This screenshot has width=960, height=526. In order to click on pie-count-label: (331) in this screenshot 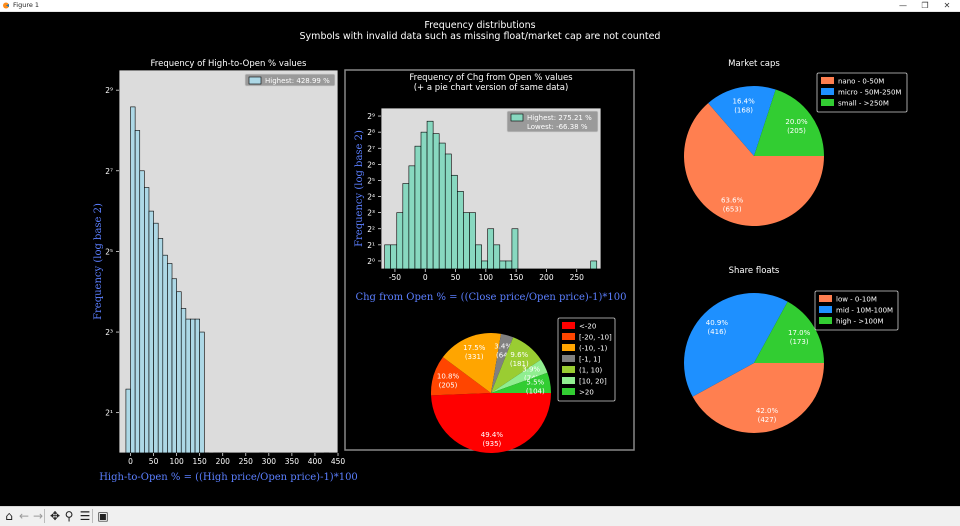, I will do `click(474, 357)`.